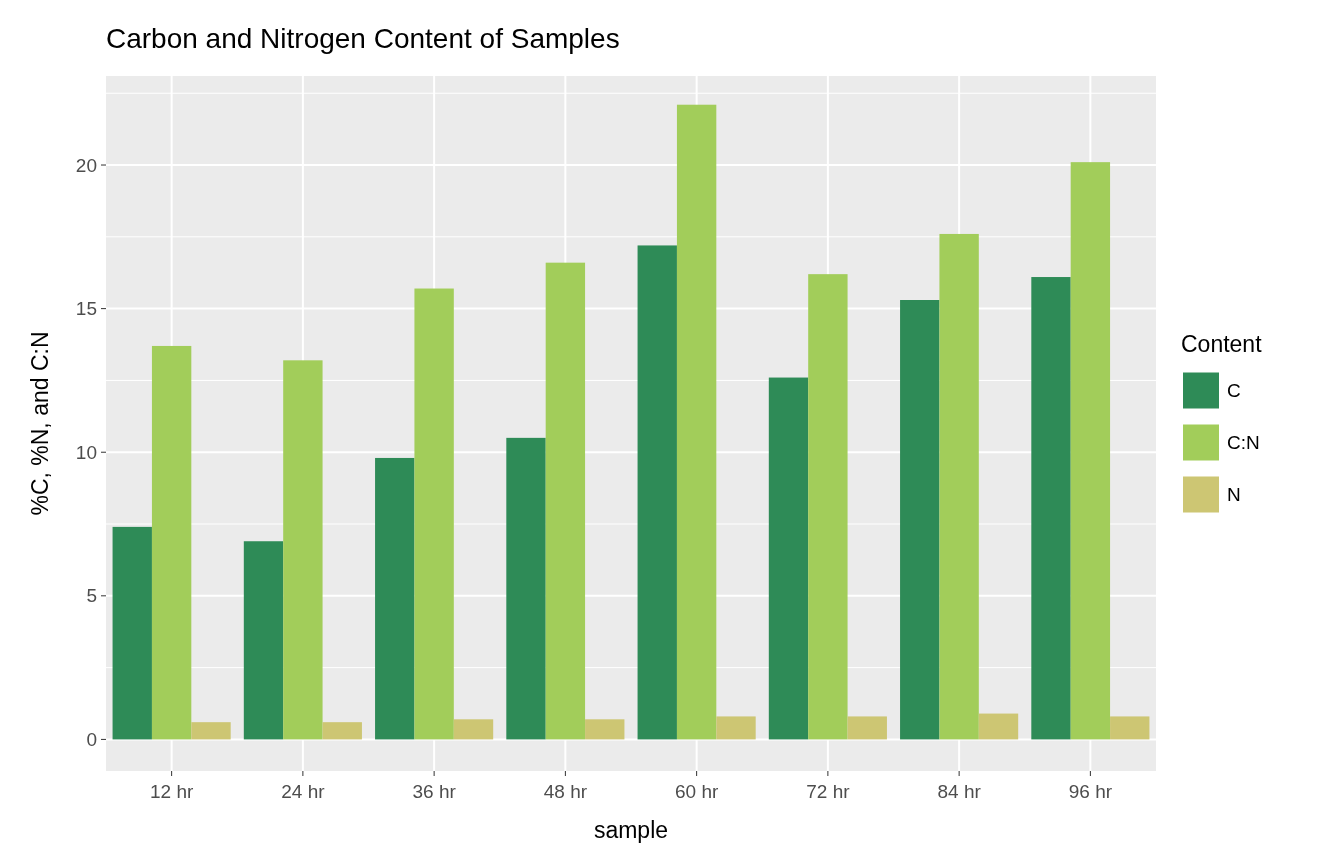 The width and height of the screenshot is (1321, 850). What do you see at coordinates (696, 791) in the screenshot?
I see `x-tick-label: 60 hr` at bounding box center [696, 791].